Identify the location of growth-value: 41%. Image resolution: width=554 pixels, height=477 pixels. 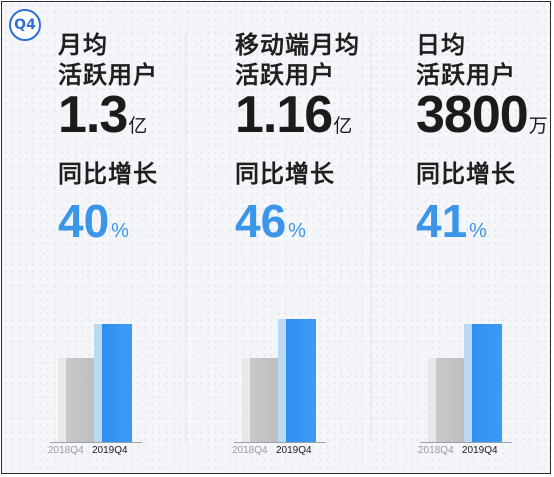
(451, 221).